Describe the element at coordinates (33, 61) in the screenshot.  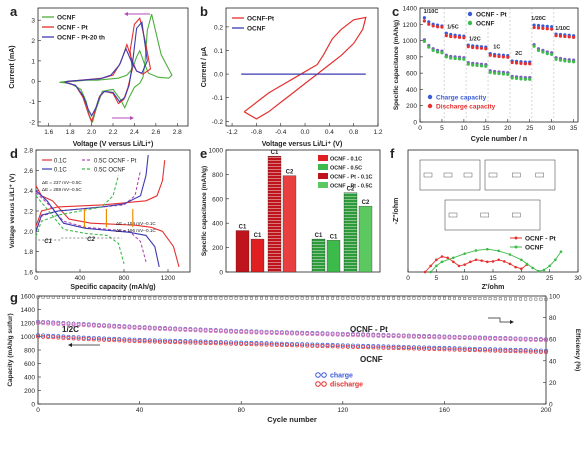
I see `y-tick-label: 1` at that location.